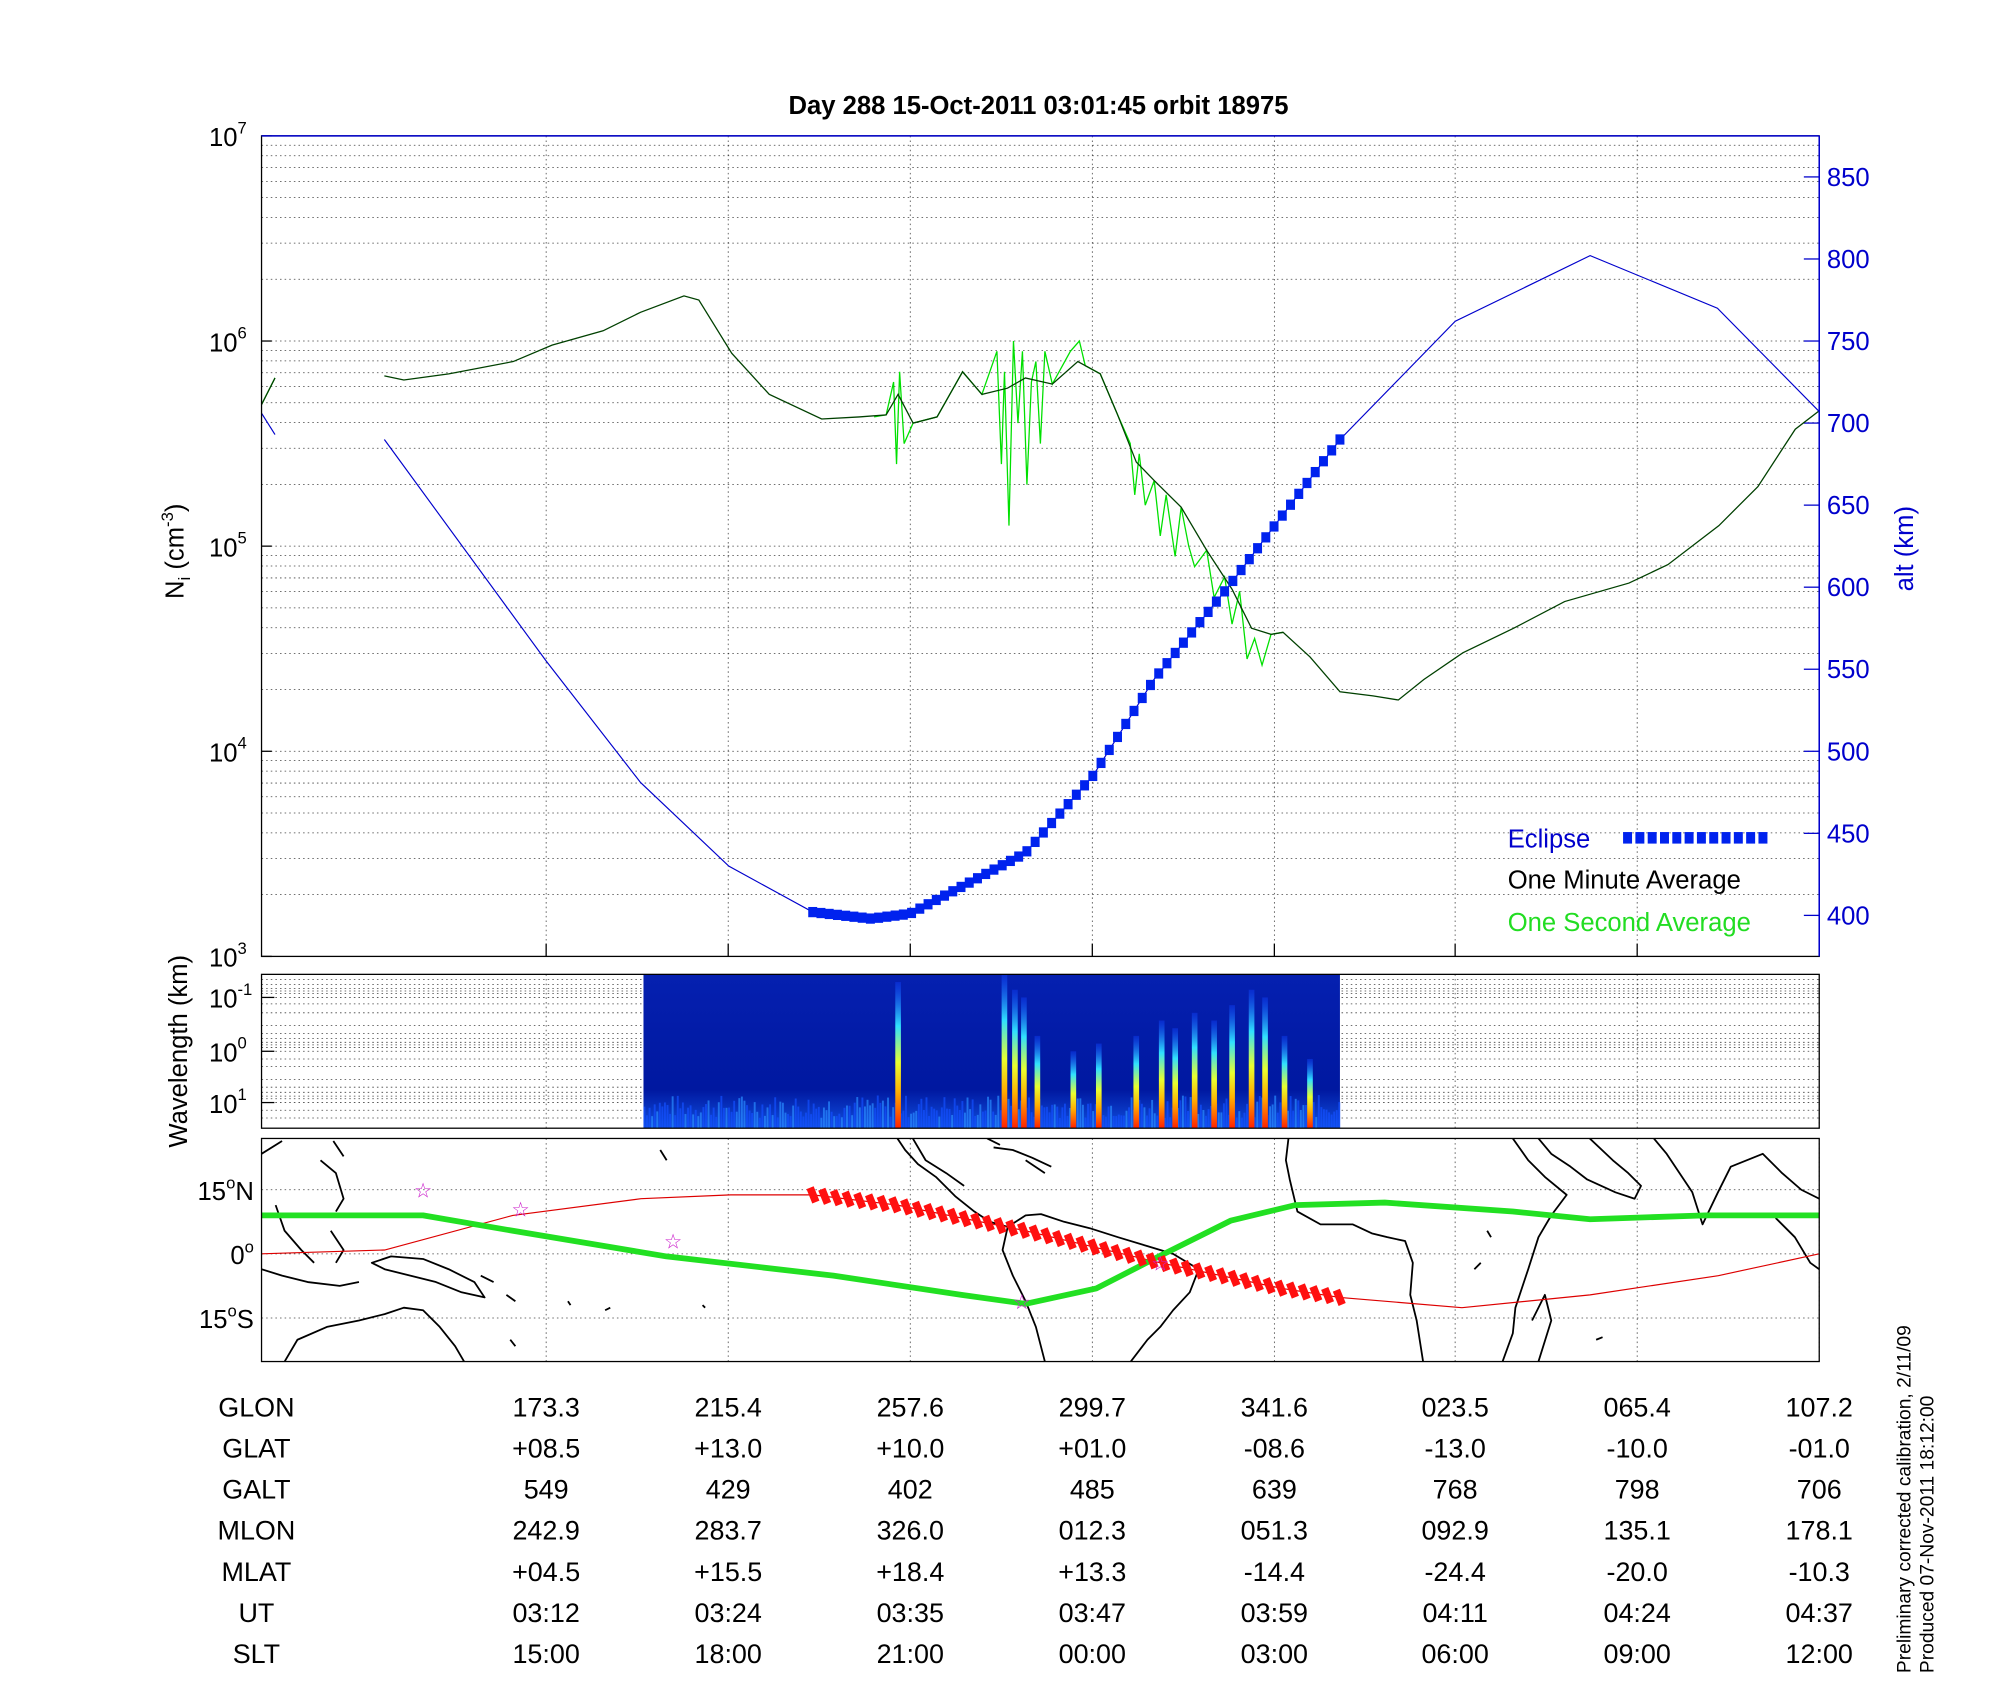 The height and width of the screenshot is (1700, 2000). Describe the element at coordinates (1274, 1572) in the screenshot. I see `table-cell: -14.4` at that location.